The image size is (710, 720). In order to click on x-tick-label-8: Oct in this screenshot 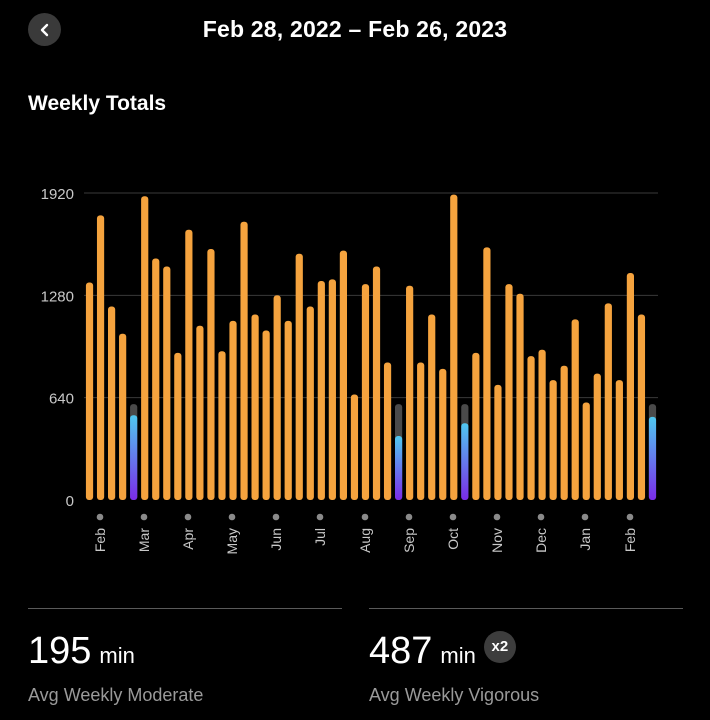, I will do `click(453, 539)`.